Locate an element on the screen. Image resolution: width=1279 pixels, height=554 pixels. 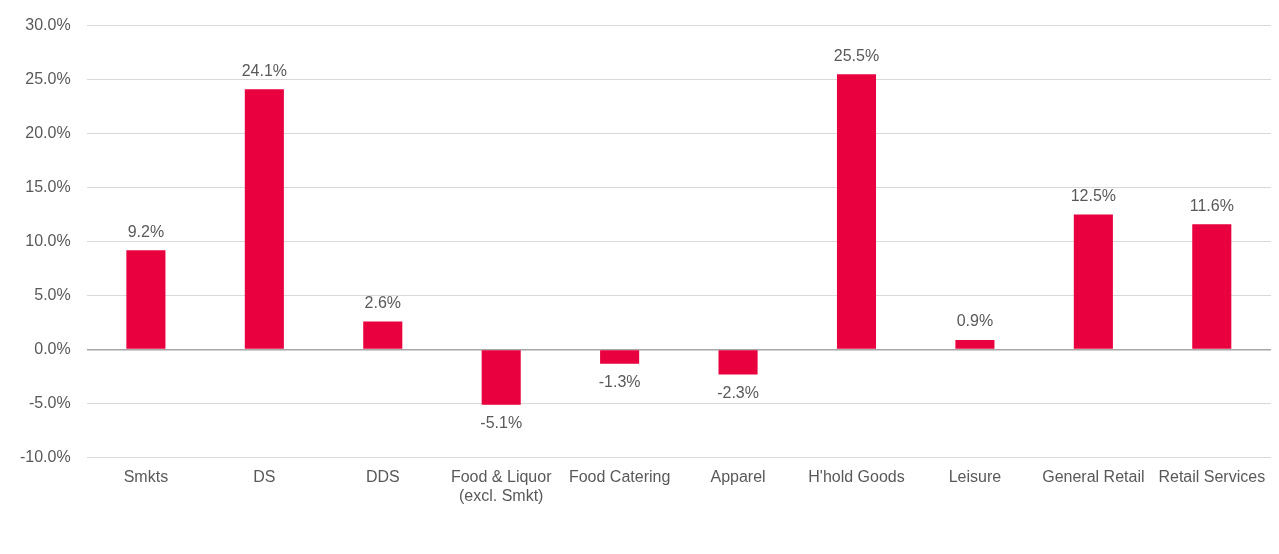
x-tick-label: H'hold Goods is located at coordinates (856, 476).